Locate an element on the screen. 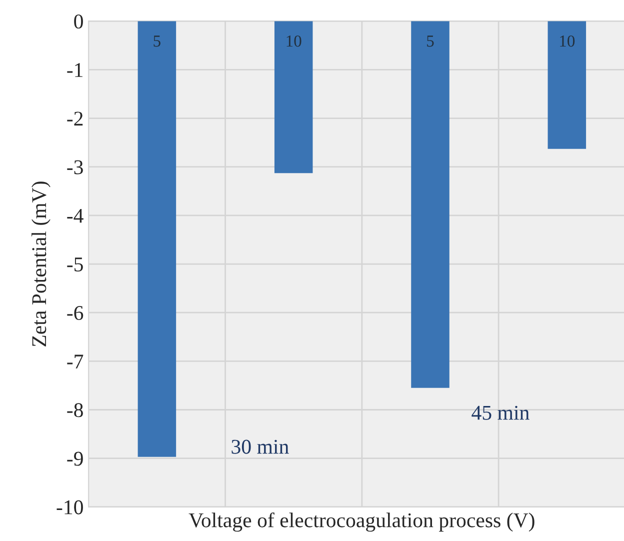 This screenshot has height=541, width=624. annotation: 30 min is located at coordinates (260, 447).